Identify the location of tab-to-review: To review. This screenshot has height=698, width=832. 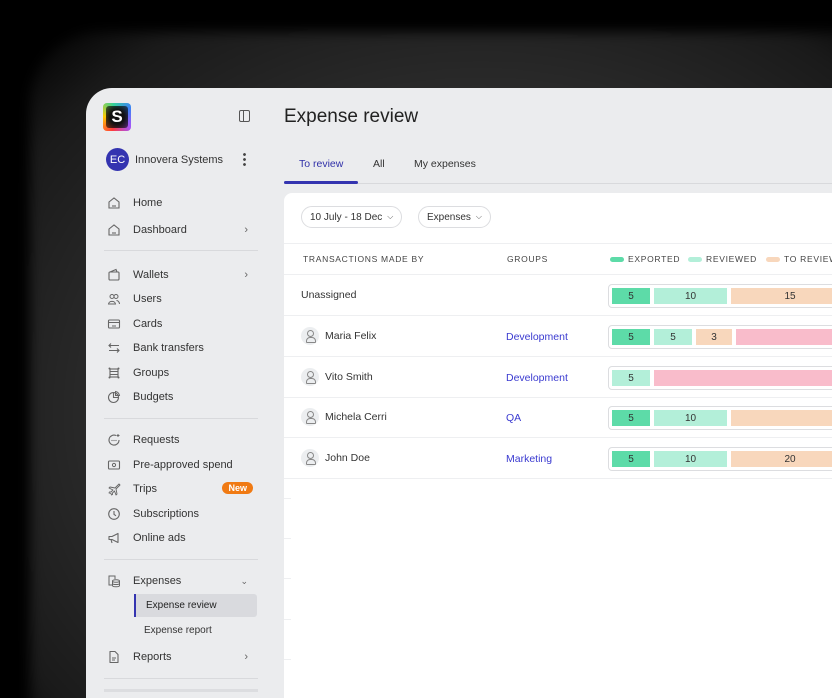
(321, 164).